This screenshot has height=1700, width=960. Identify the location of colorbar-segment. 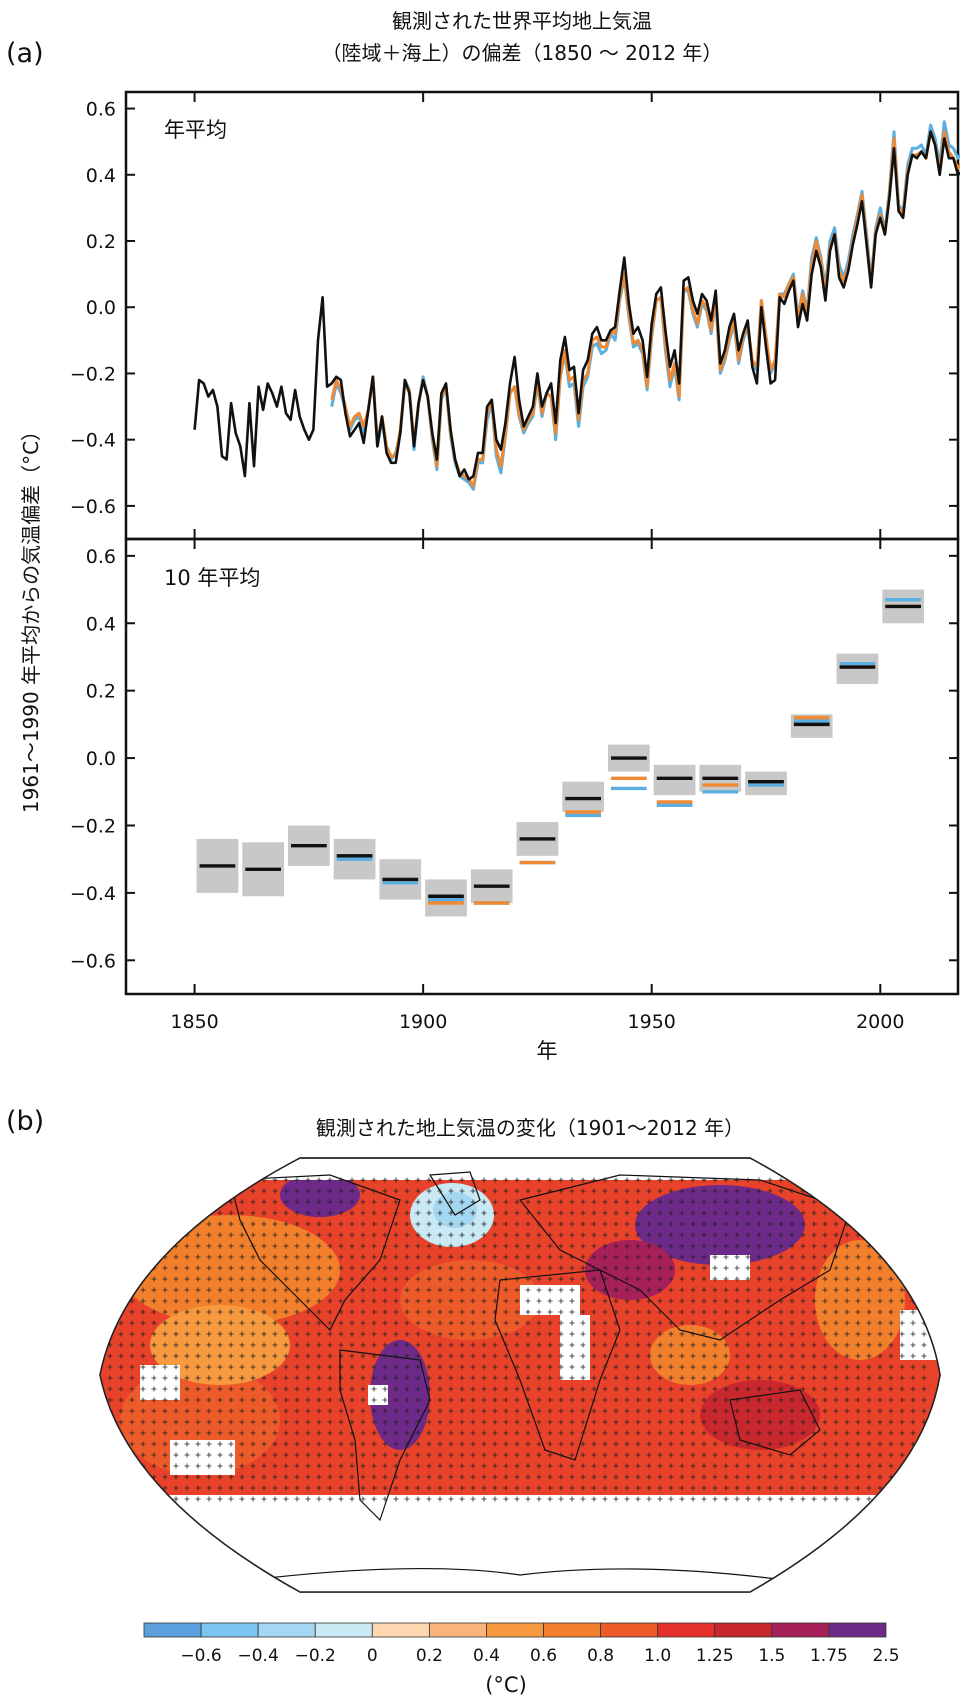
(229, 1630).